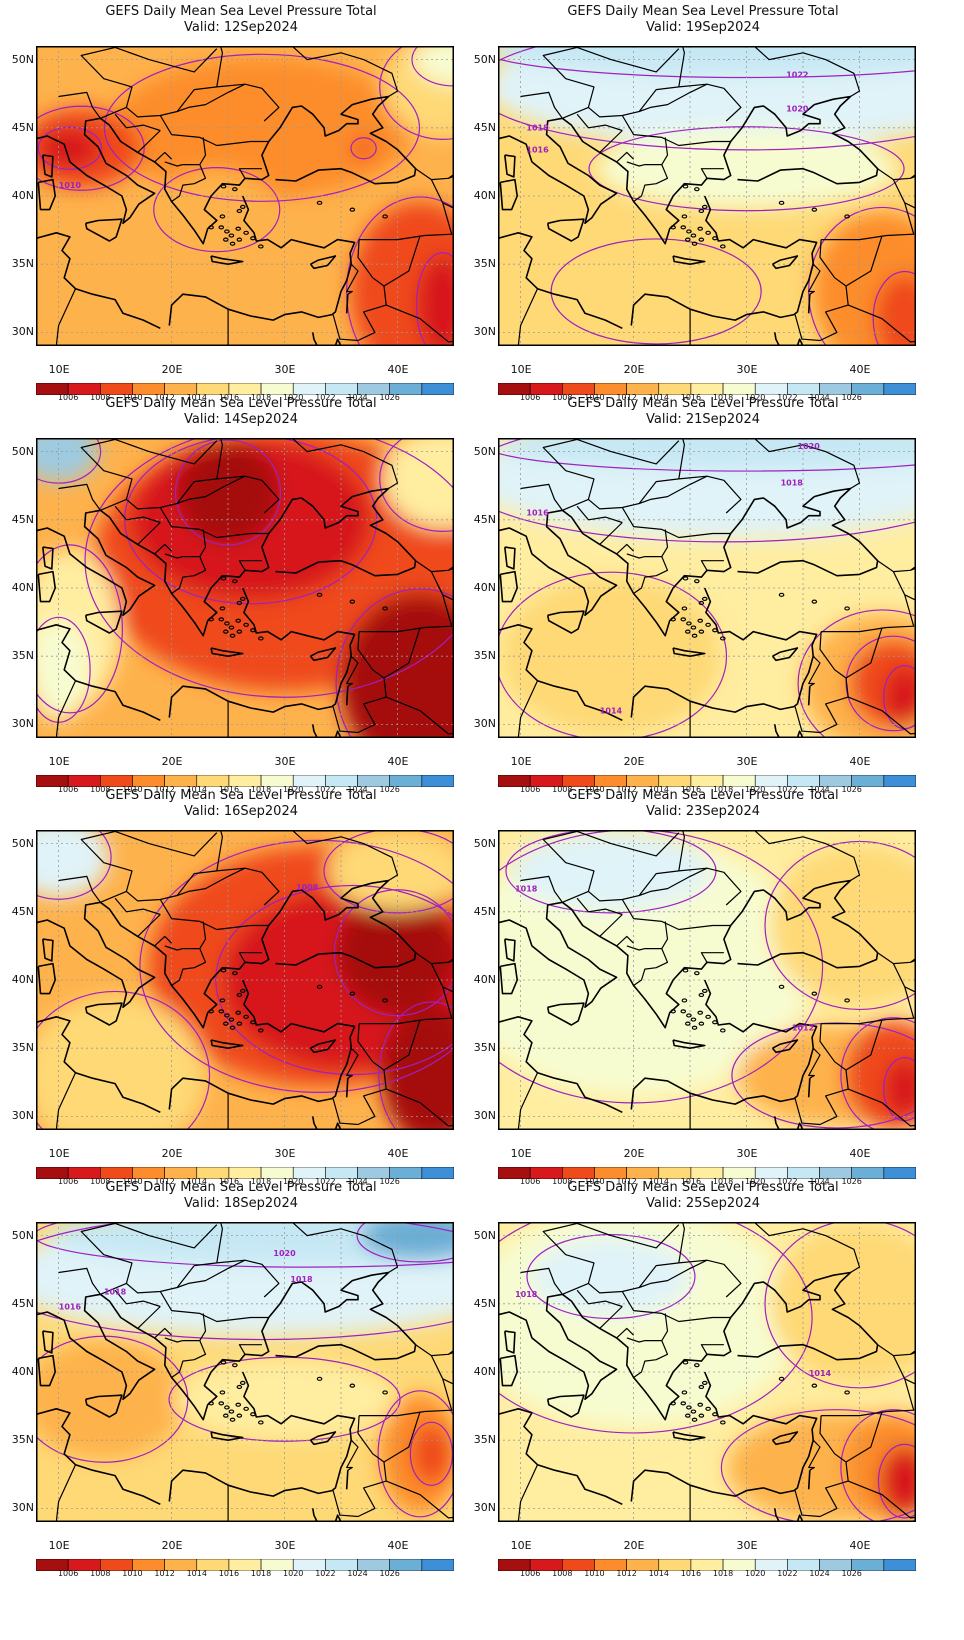 The height and width of the screenshot is (1640, 964). What do you see at coordinates (484, 724) in the screenshot?
I see `latitude-tick-label: 30N` at bounding box center [484, 724].